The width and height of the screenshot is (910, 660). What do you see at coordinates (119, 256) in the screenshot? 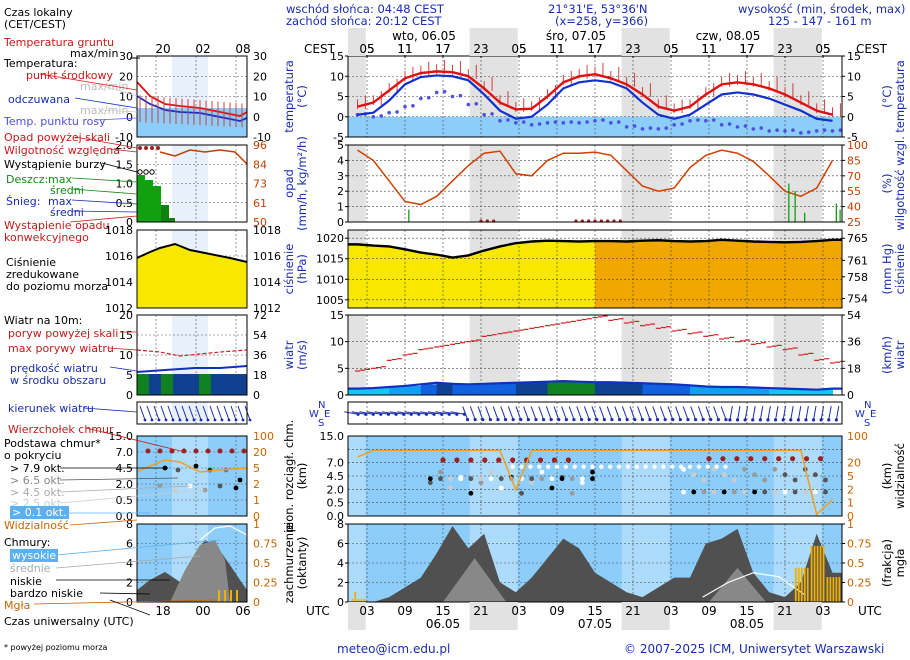
I see `m-press-ltick-1: 1016` at bounding box center [119, 256].